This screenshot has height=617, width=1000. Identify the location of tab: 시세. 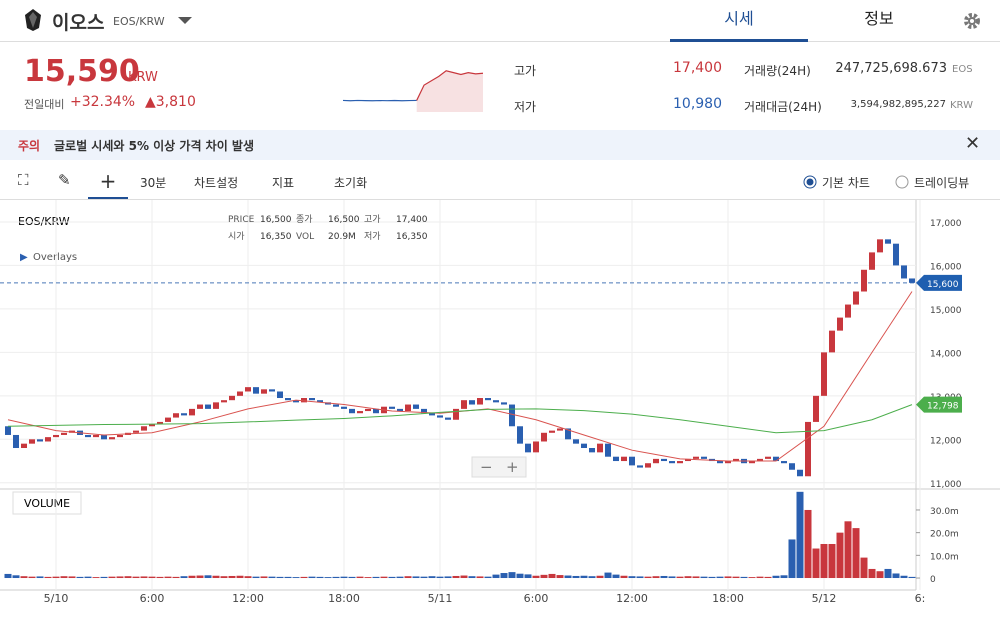
(739, 21).